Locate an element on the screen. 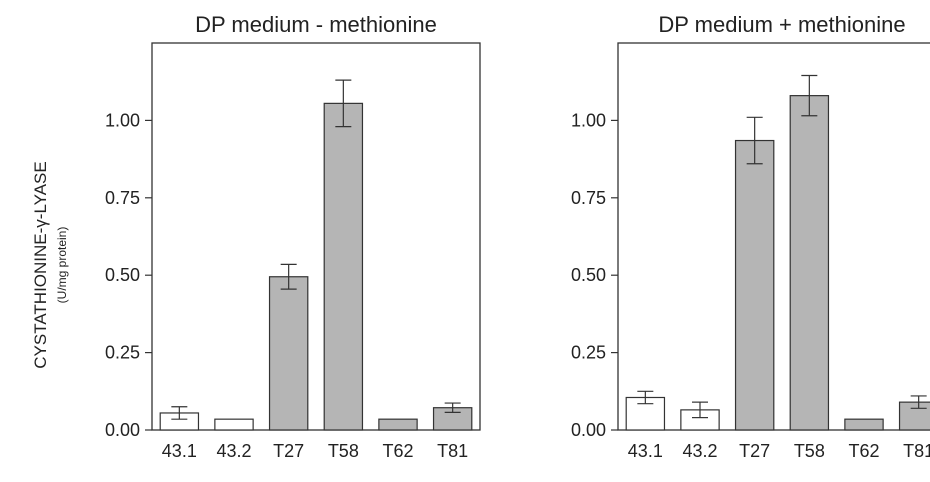 This screenshot has width=930, height=482. y-axis-label: CYSTATHIONINE-γ-LYASE is located at coordinates (40, 265).